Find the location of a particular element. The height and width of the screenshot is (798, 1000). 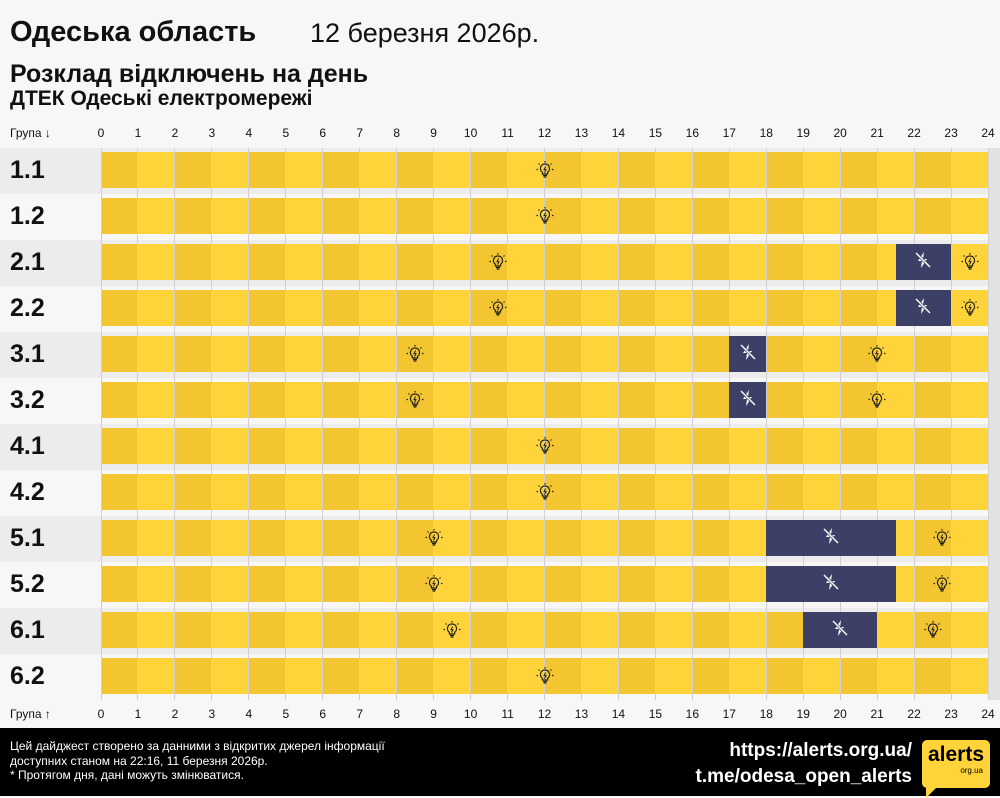

telegram-link: t.me/odesa_open_alerts is located at coordinates (803, 776).